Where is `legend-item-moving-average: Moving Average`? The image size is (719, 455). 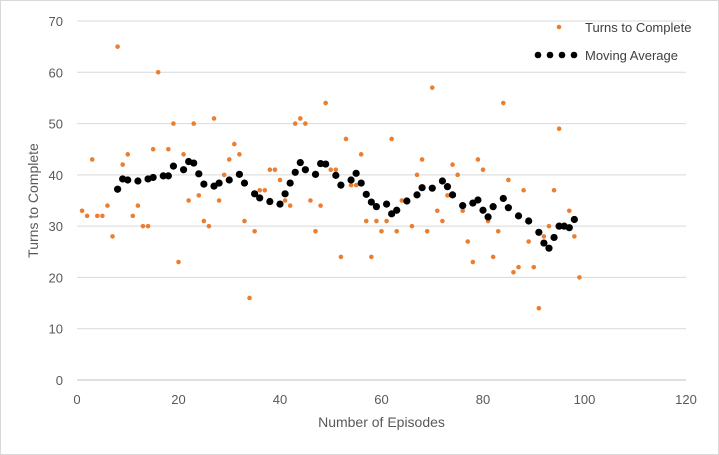 legend-item-moving-average: Moving Average is located at coordinates (606, 55).